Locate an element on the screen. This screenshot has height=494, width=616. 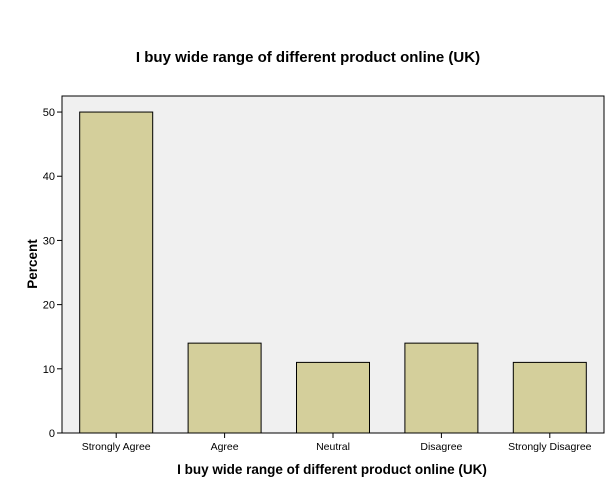
bar-strongly-agree is located at coordinates (116, 272).